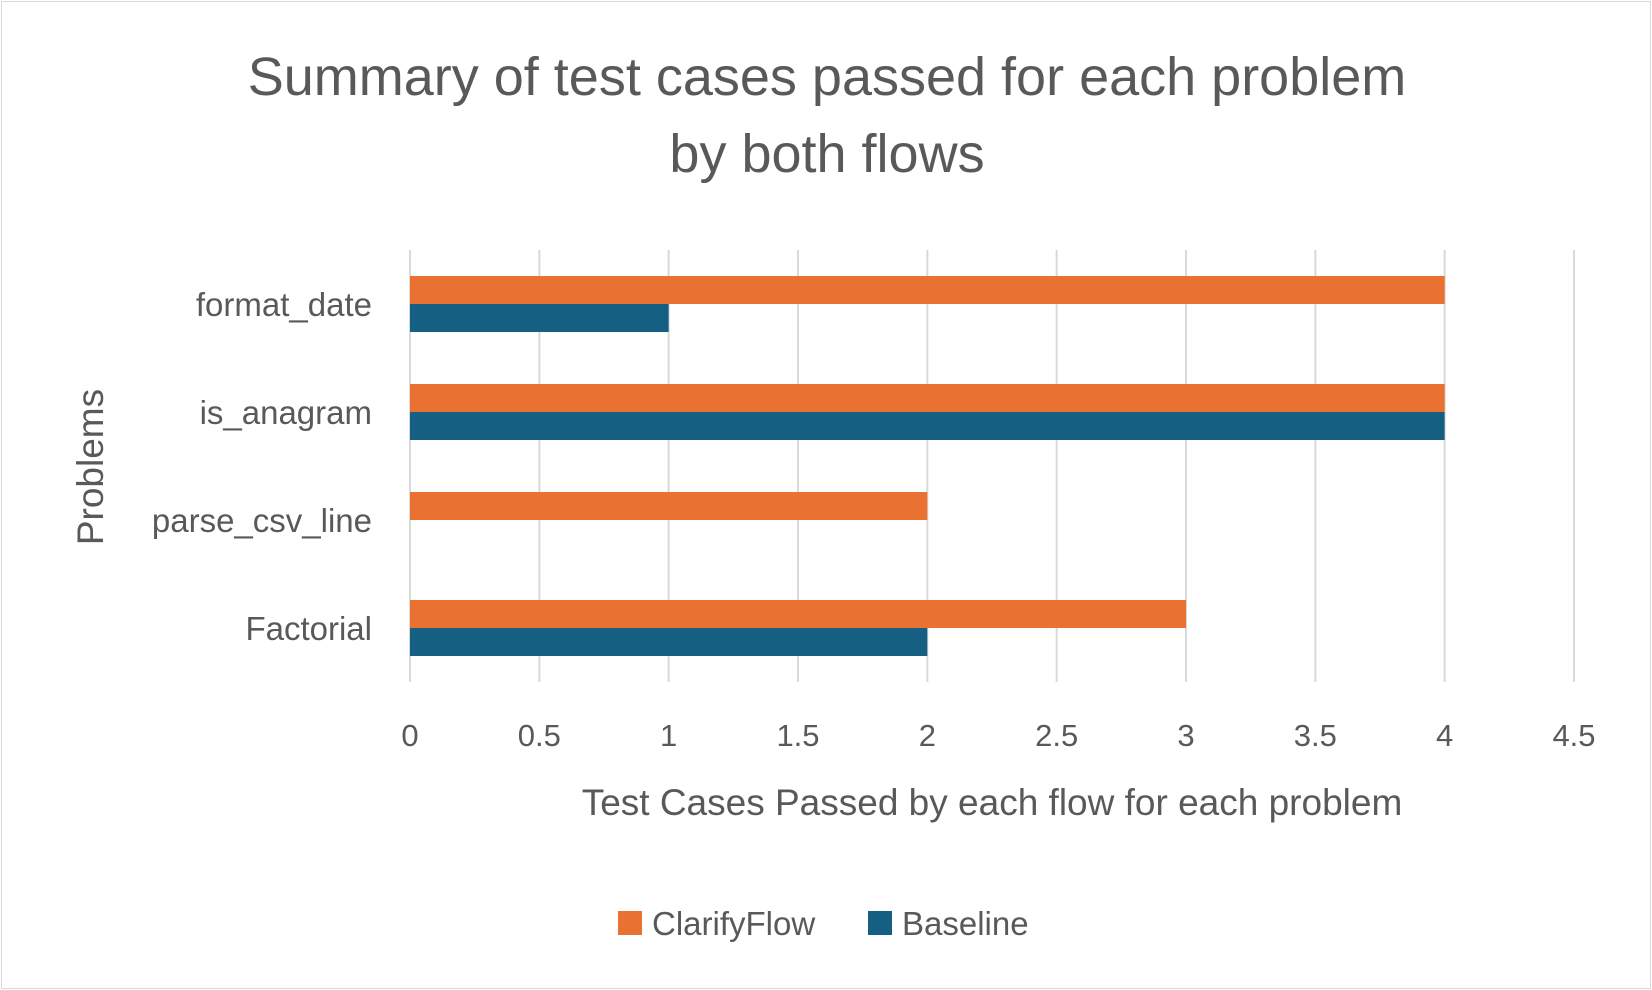 Image resolution: width=1652 pixels, height=990 pixels. Describe the element at coordinates (1056, 735) in the screenshot. I see `x-tick-label: 2.5` at that location.